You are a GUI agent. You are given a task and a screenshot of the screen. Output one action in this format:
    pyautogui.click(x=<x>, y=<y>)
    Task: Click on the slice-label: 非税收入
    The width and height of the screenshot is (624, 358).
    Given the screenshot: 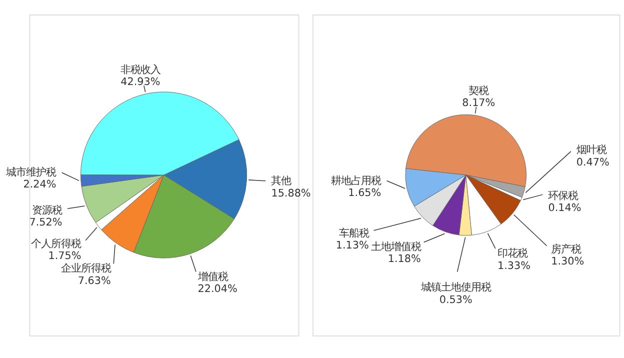 What is the action you would take?
    pyautogui.click(x=140, y=70)
    